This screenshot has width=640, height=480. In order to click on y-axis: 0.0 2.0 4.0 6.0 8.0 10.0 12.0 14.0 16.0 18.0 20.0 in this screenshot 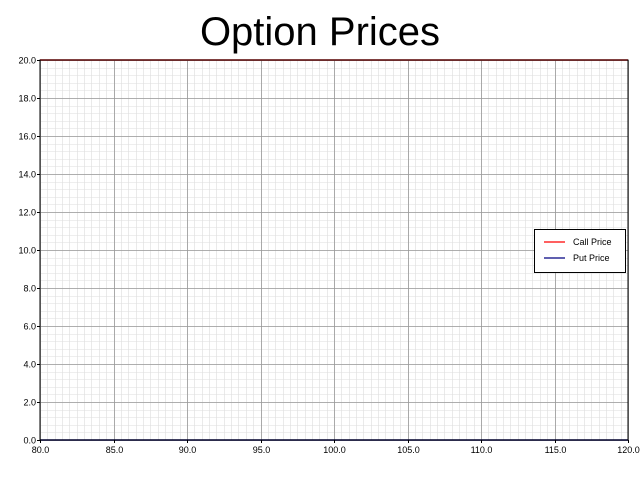, I will do `click(29, 251)`.